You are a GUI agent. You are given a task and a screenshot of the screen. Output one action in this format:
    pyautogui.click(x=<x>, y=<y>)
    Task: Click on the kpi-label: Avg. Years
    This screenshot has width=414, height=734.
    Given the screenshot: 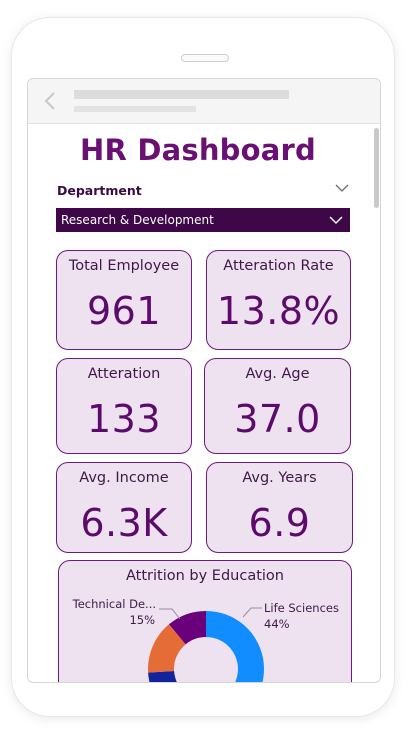 What is the action you would take?
    pyautogui.click(x=279, y=478)
    